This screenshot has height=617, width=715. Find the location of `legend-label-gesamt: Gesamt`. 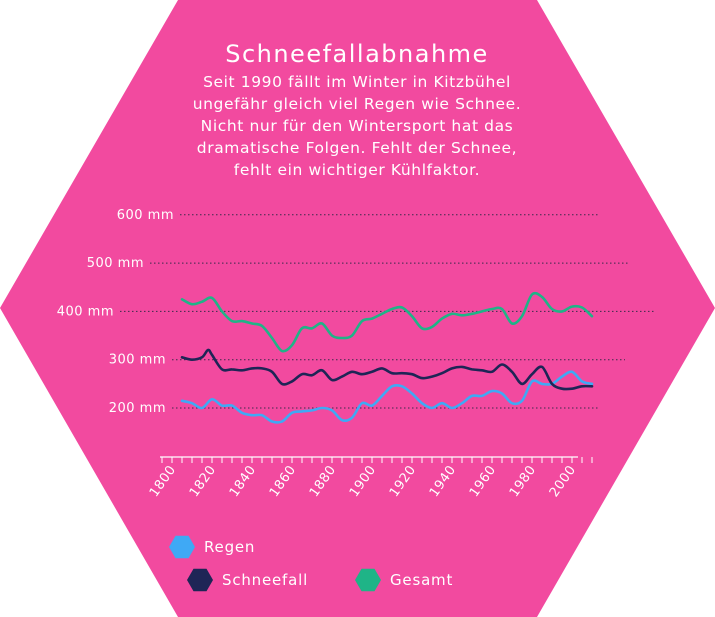

legend-label-gesamt: Gesamt is located at coordinates (421, 580).